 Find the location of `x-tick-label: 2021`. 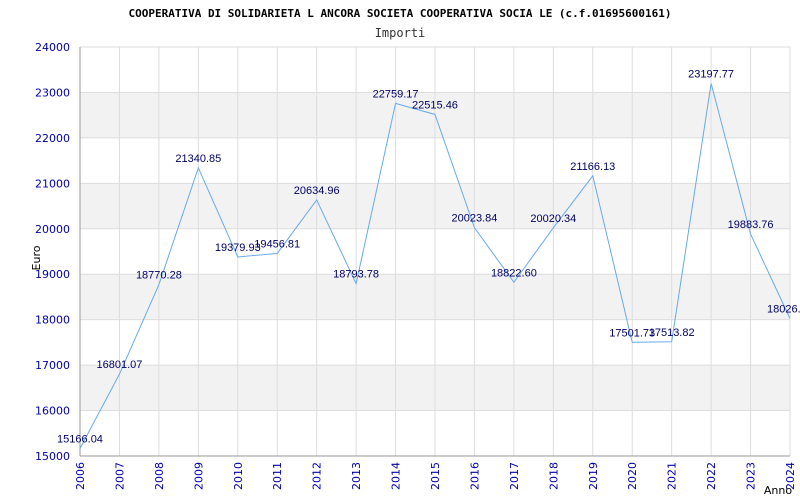

x-tick-label: 2021 is located at coordinates (672, 476).